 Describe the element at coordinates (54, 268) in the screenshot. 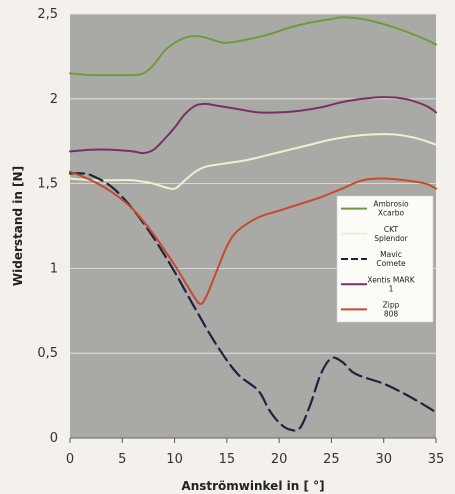

I see `y-tick-label: 1` at that location.